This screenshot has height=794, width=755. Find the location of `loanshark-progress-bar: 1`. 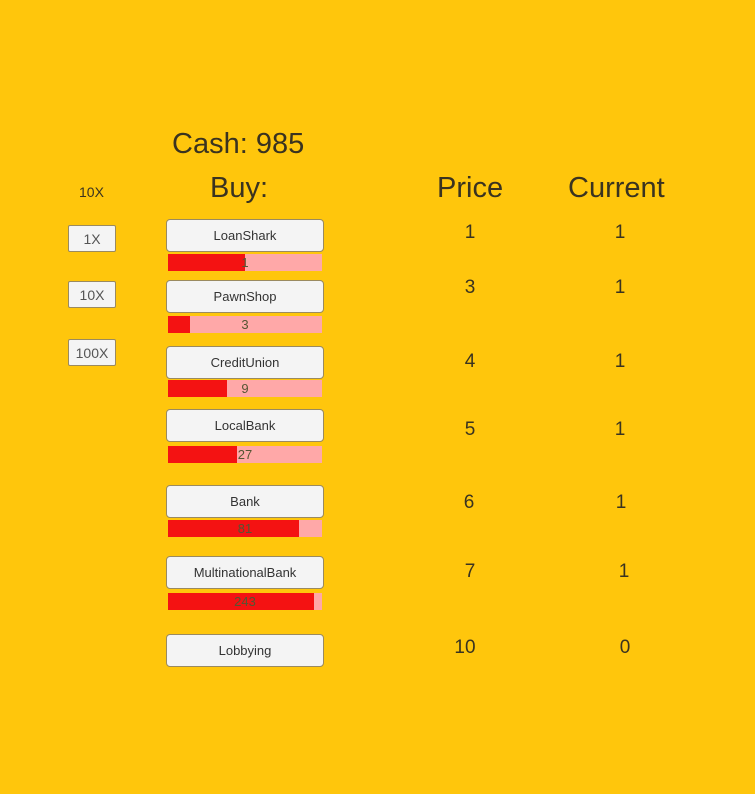

loanshark-progress-bar: 1 is located at coordinates (245, 262).